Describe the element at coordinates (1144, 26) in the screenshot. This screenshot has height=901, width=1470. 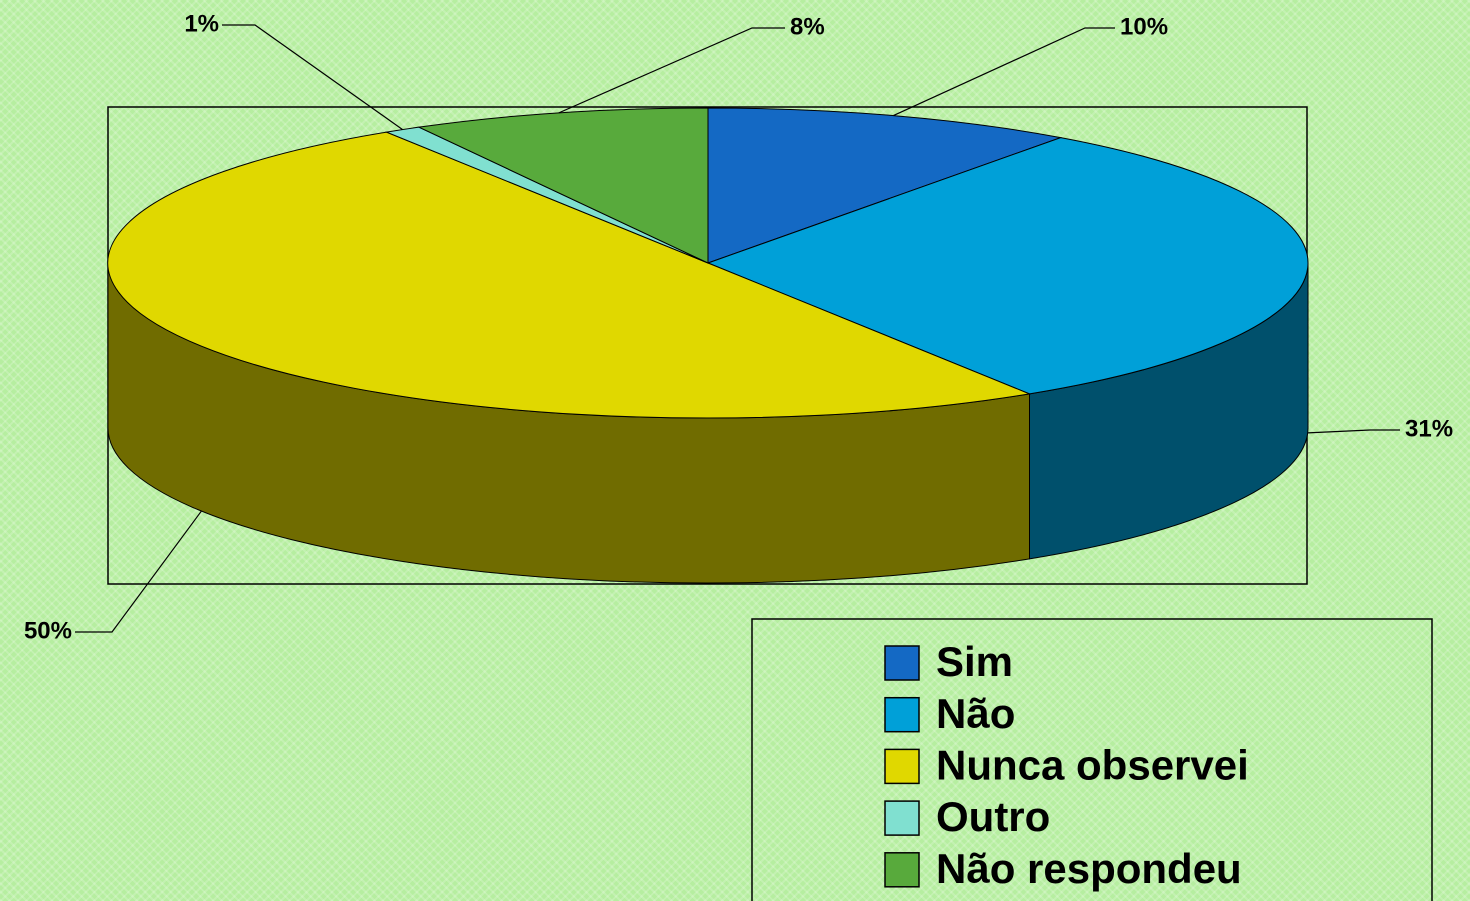
I see `data-label: 10%` at that location.